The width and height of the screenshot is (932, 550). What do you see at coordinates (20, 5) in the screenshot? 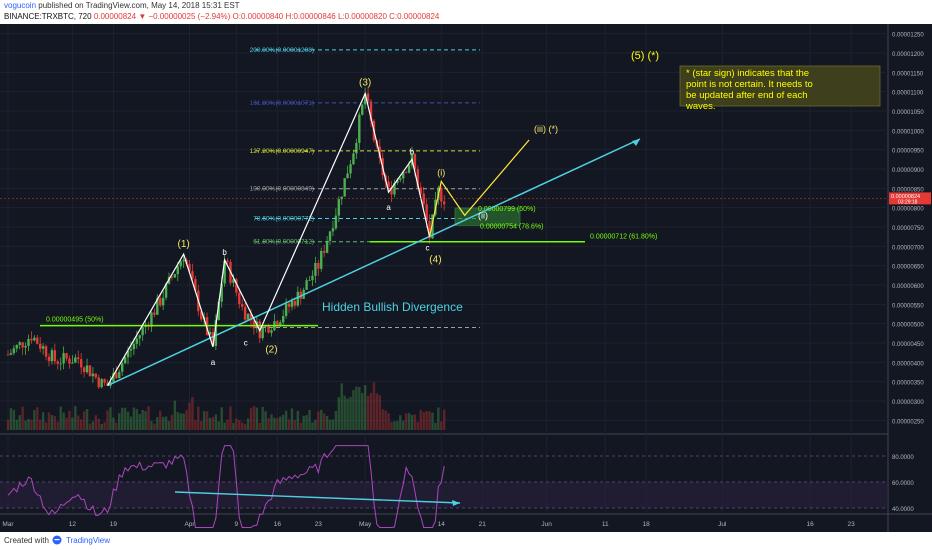
I see `author-link: vogucoin` at bounding box center [20, 5].